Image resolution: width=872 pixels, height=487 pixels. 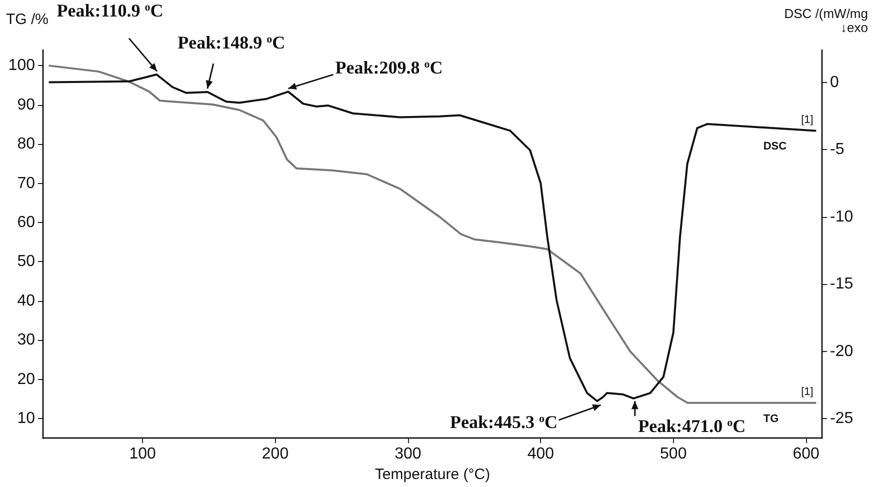 What do you see at coordinates (26, 340) in the screenshot?
I see `y-tick-label: 30` at bounding box center [26, 340].